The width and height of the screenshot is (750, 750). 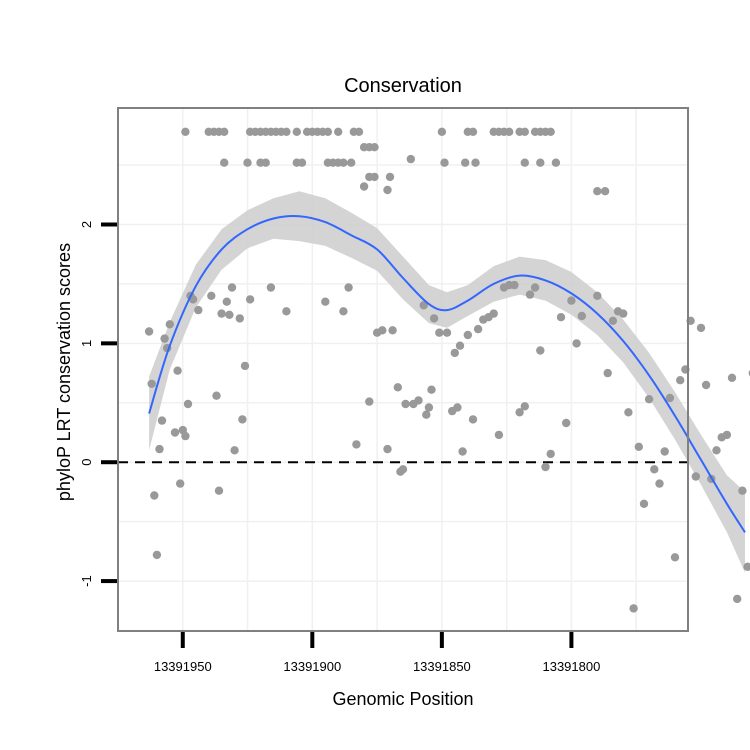 What do you see at coordinates (377, 653) in the screenshot?
I see `x-axis: 13391950 13391900 13391850 13391800` at bounding box center [377, 653].